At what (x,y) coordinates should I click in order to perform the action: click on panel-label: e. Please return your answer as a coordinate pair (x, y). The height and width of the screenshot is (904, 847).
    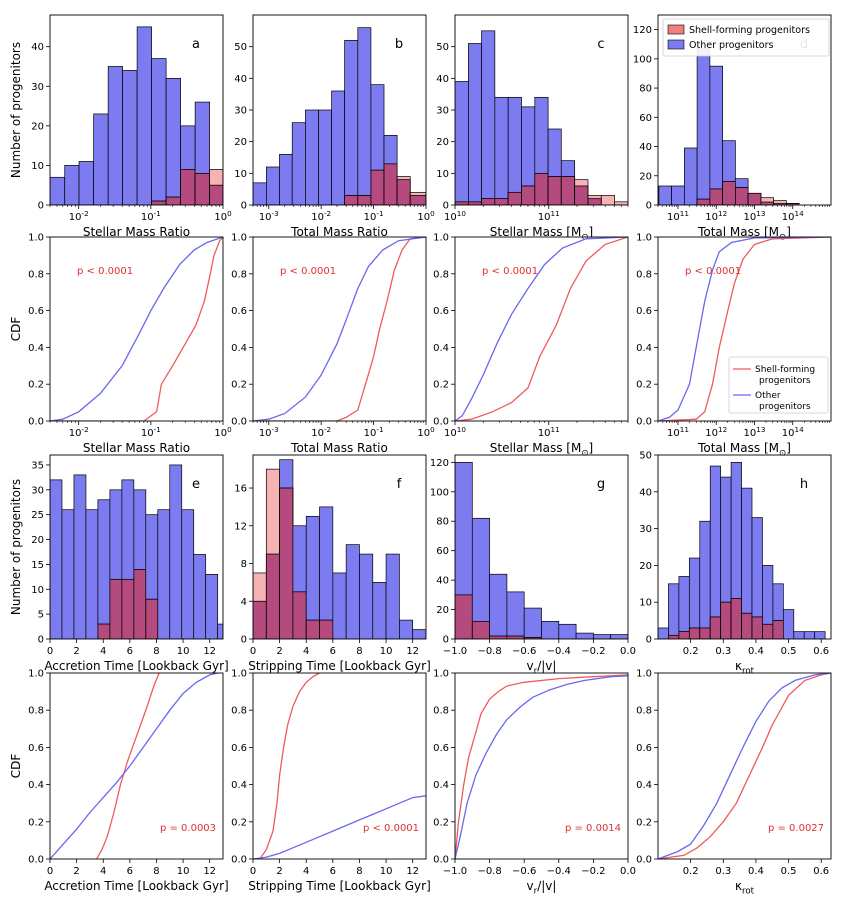
    Looking at the image, I should click on (196, 484).